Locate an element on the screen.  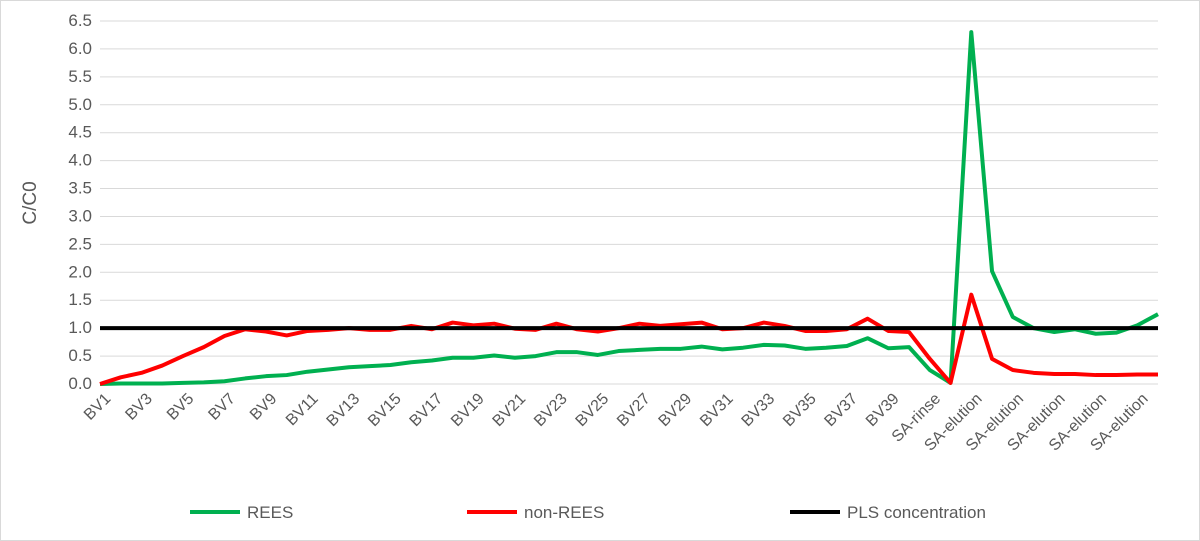
y-tick-label: 2.5 is located at coordinates (80, 243).